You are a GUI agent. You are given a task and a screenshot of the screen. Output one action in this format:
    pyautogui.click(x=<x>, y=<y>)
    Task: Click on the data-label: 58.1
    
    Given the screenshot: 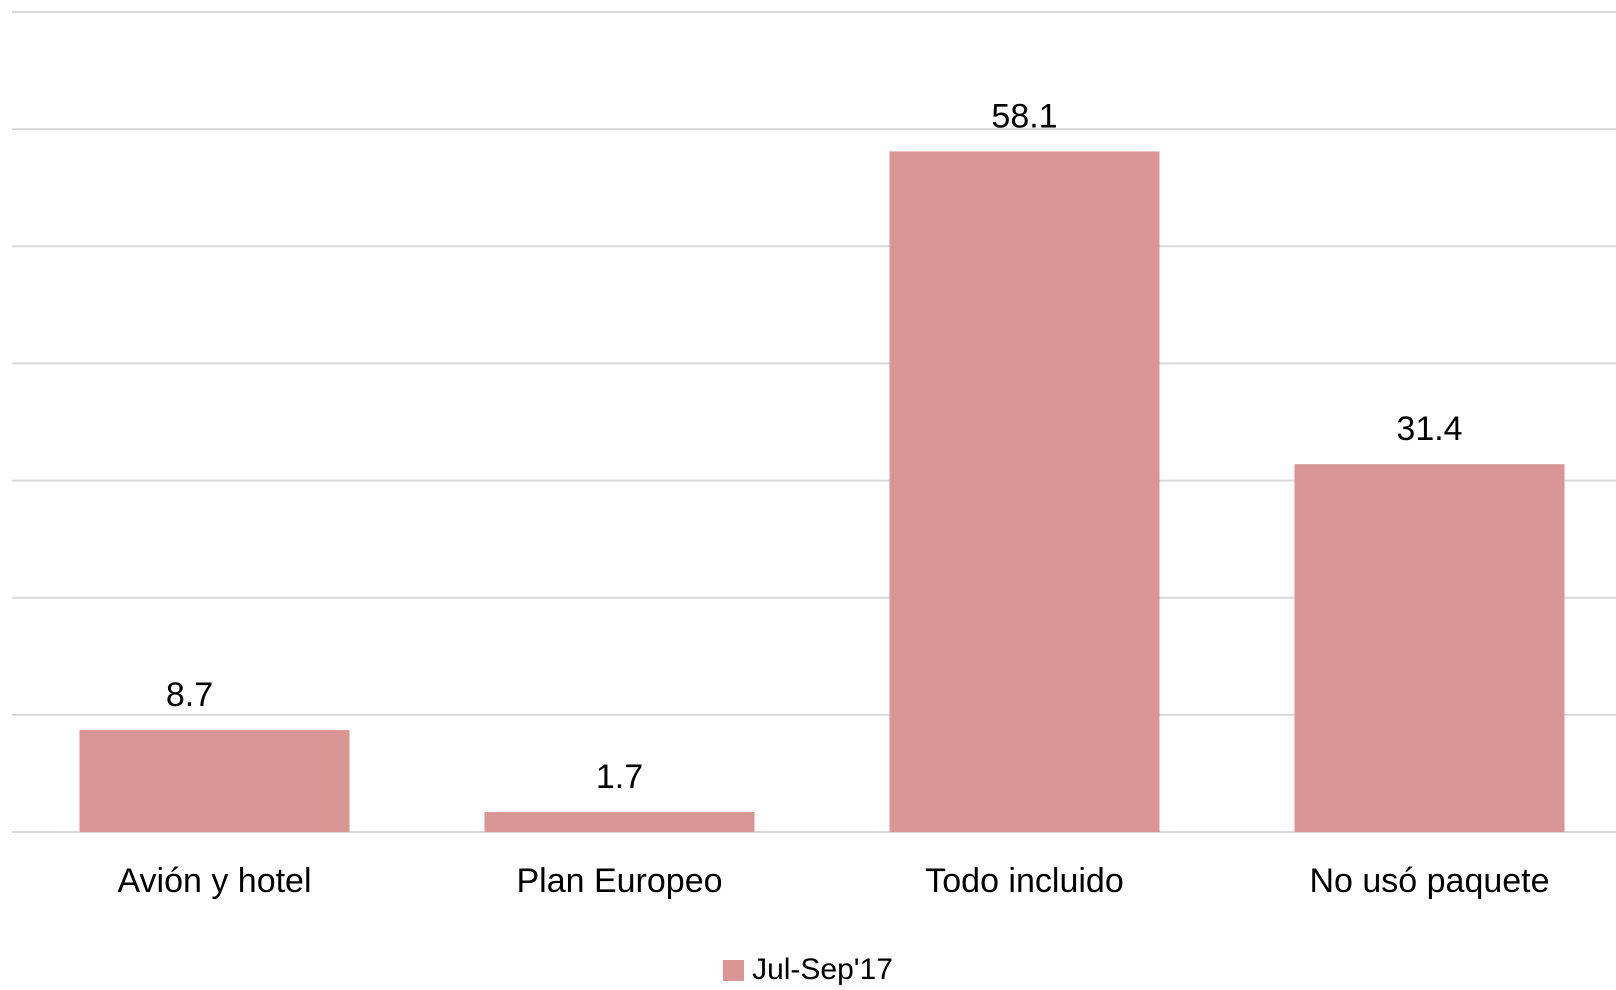 What is the action you would take?
    pyautogui.click(x=1024, y=116)
    